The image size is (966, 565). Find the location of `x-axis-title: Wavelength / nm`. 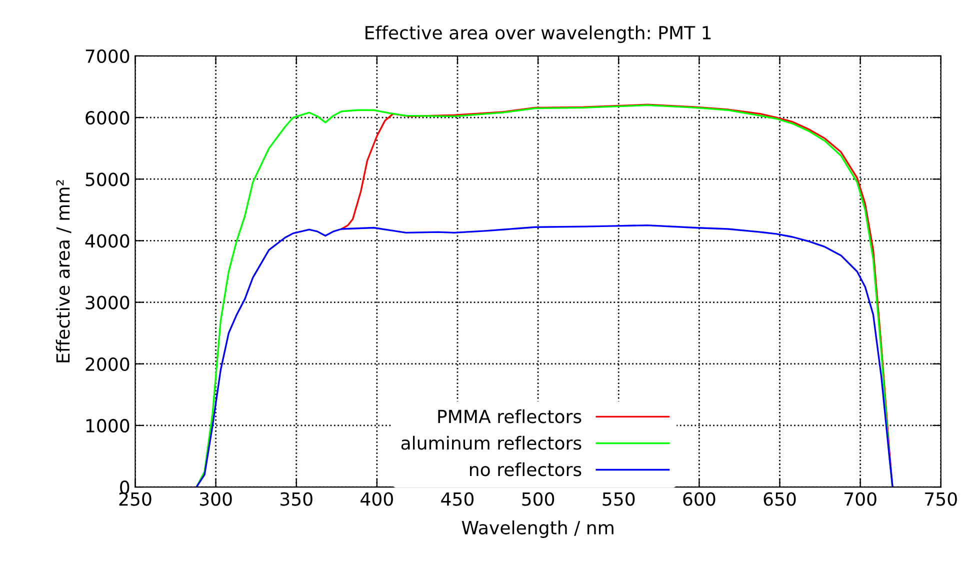

x-axis-title: Wavelength / nm is located at coordinates (538, 529).